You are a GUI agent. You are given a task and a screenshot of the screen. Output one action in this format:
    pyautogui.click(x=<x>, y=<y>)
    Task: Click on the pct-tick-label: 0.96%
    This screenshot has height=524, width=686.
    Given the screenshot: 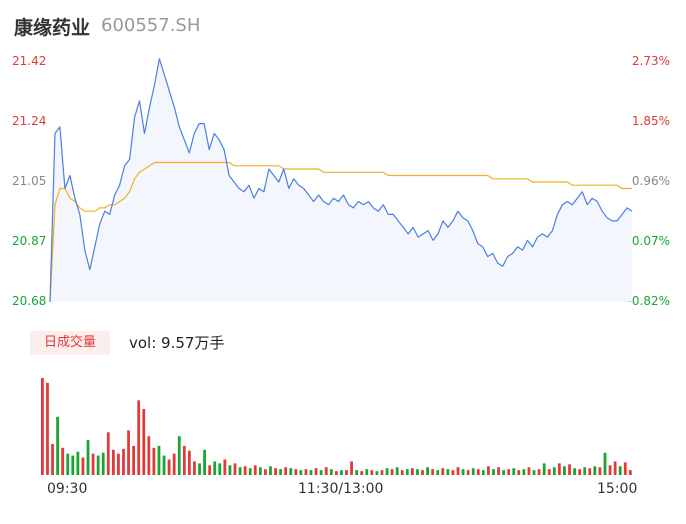 What is the action you would take?
    pyautogui.click(x=650, y=181)
    